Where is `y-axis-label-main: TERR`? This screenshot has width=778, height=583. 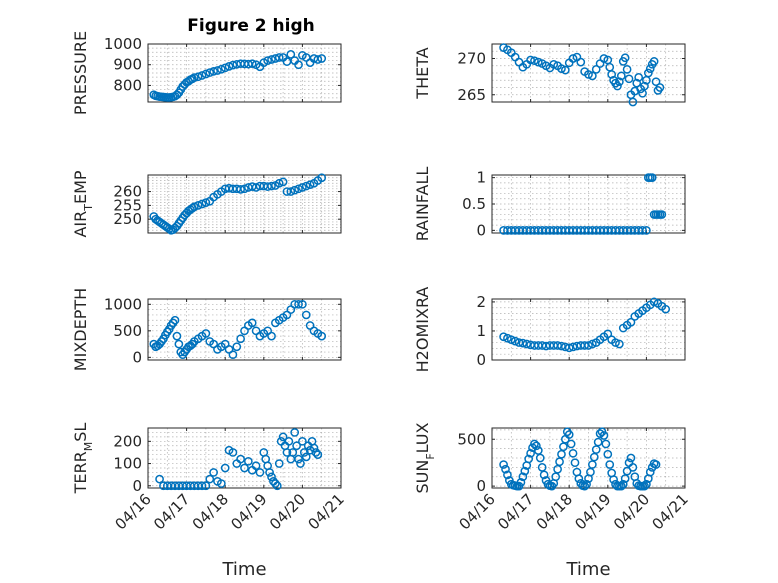
y-axis-label-main: TERR is located at coordinates (80, 472).